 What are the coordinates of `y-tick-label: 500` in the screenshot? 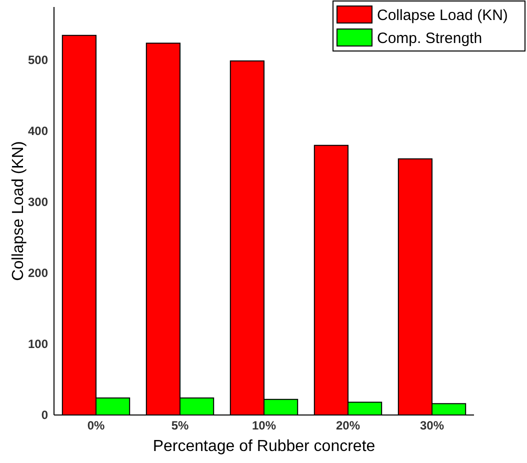 It's located at (38, 60).